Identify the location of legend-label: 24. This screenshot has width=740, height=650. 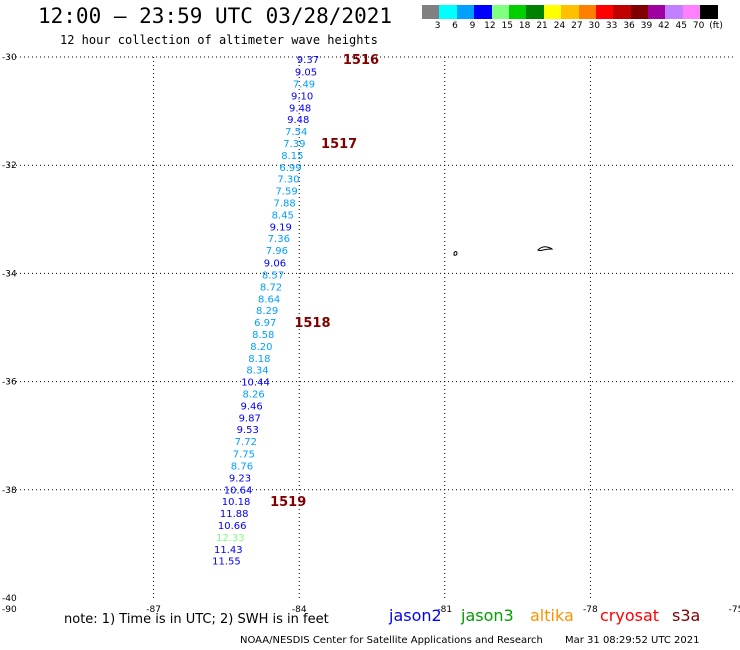
(559, 26).